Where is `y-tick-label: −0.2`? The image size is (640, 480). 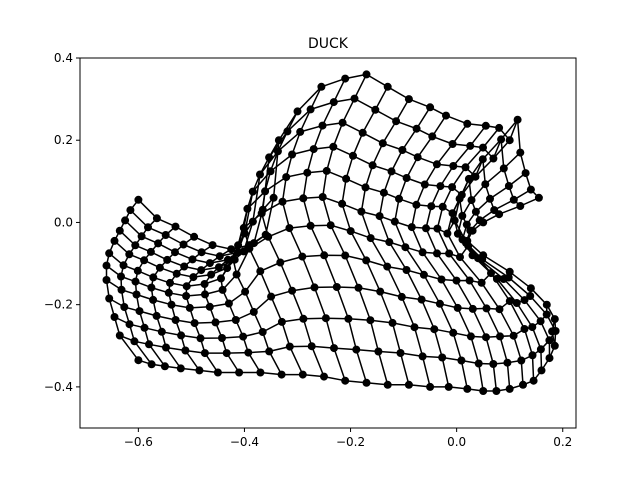
y-tick-label: −0.2 is located at coordinates (58, 305).